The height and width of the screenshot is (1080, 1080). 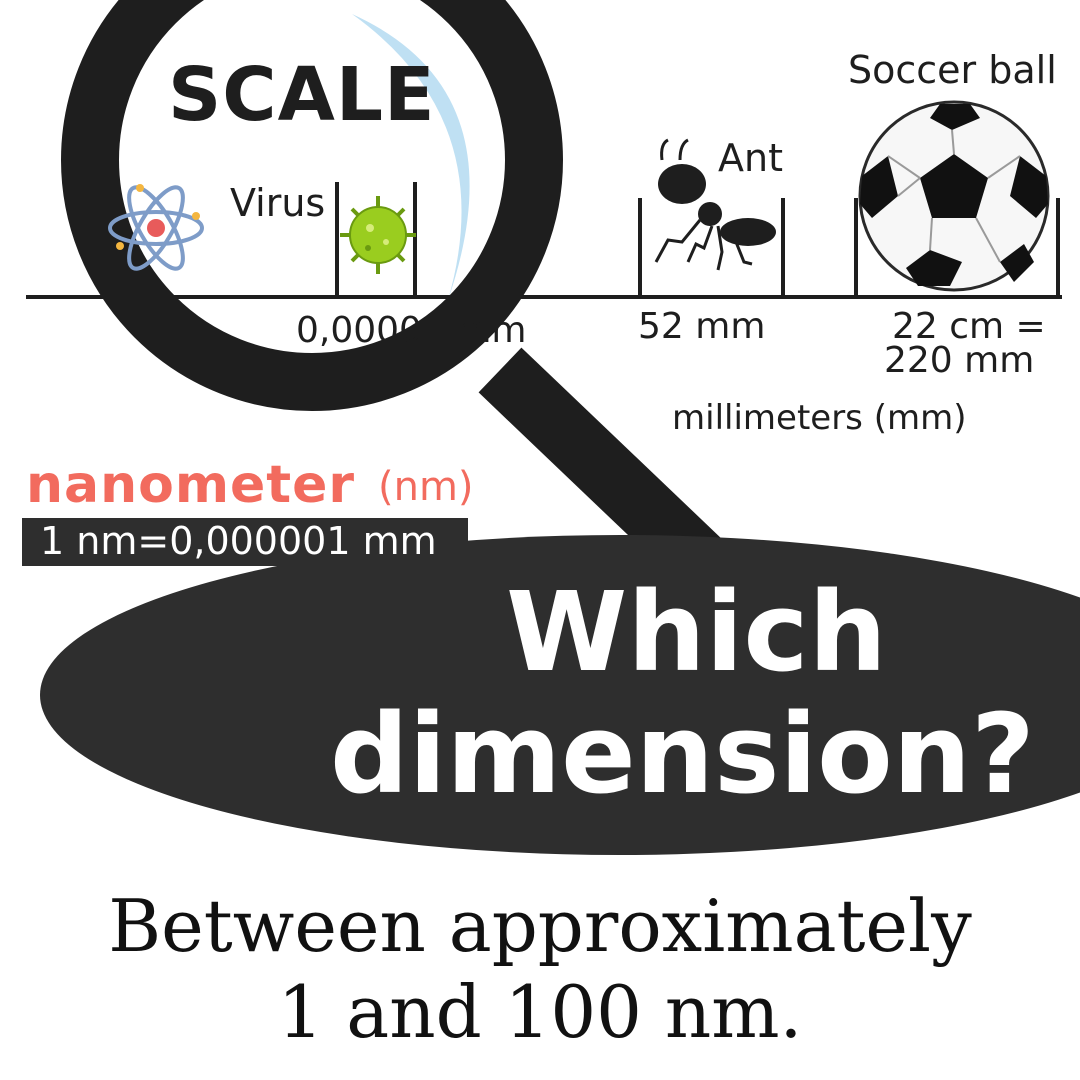 What do you see at coordinates (957, 247) in the screenshot?
I see `ball-bracket` at bounding box center [957, 247].